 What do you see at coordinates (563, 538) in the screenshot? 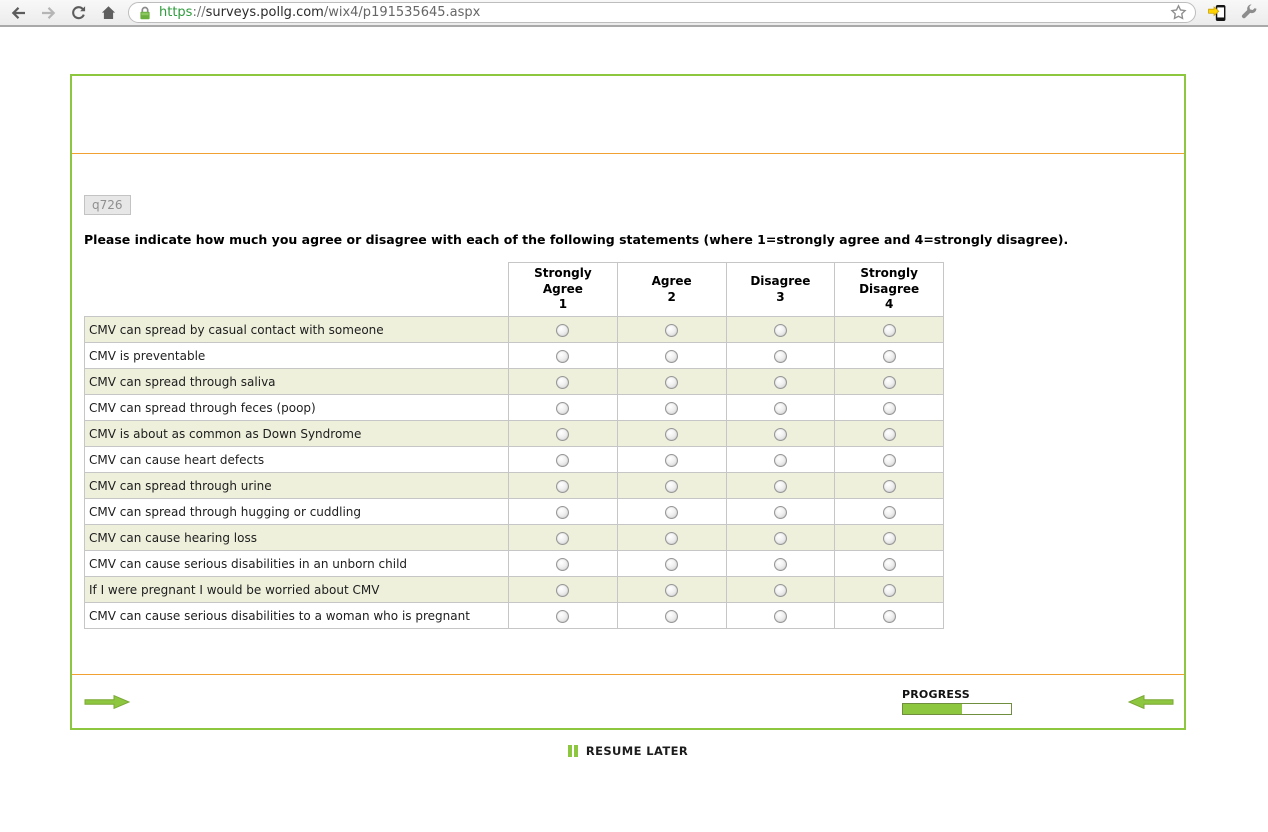
I see `radio-row9-option1` at bounding box center [563, 538].